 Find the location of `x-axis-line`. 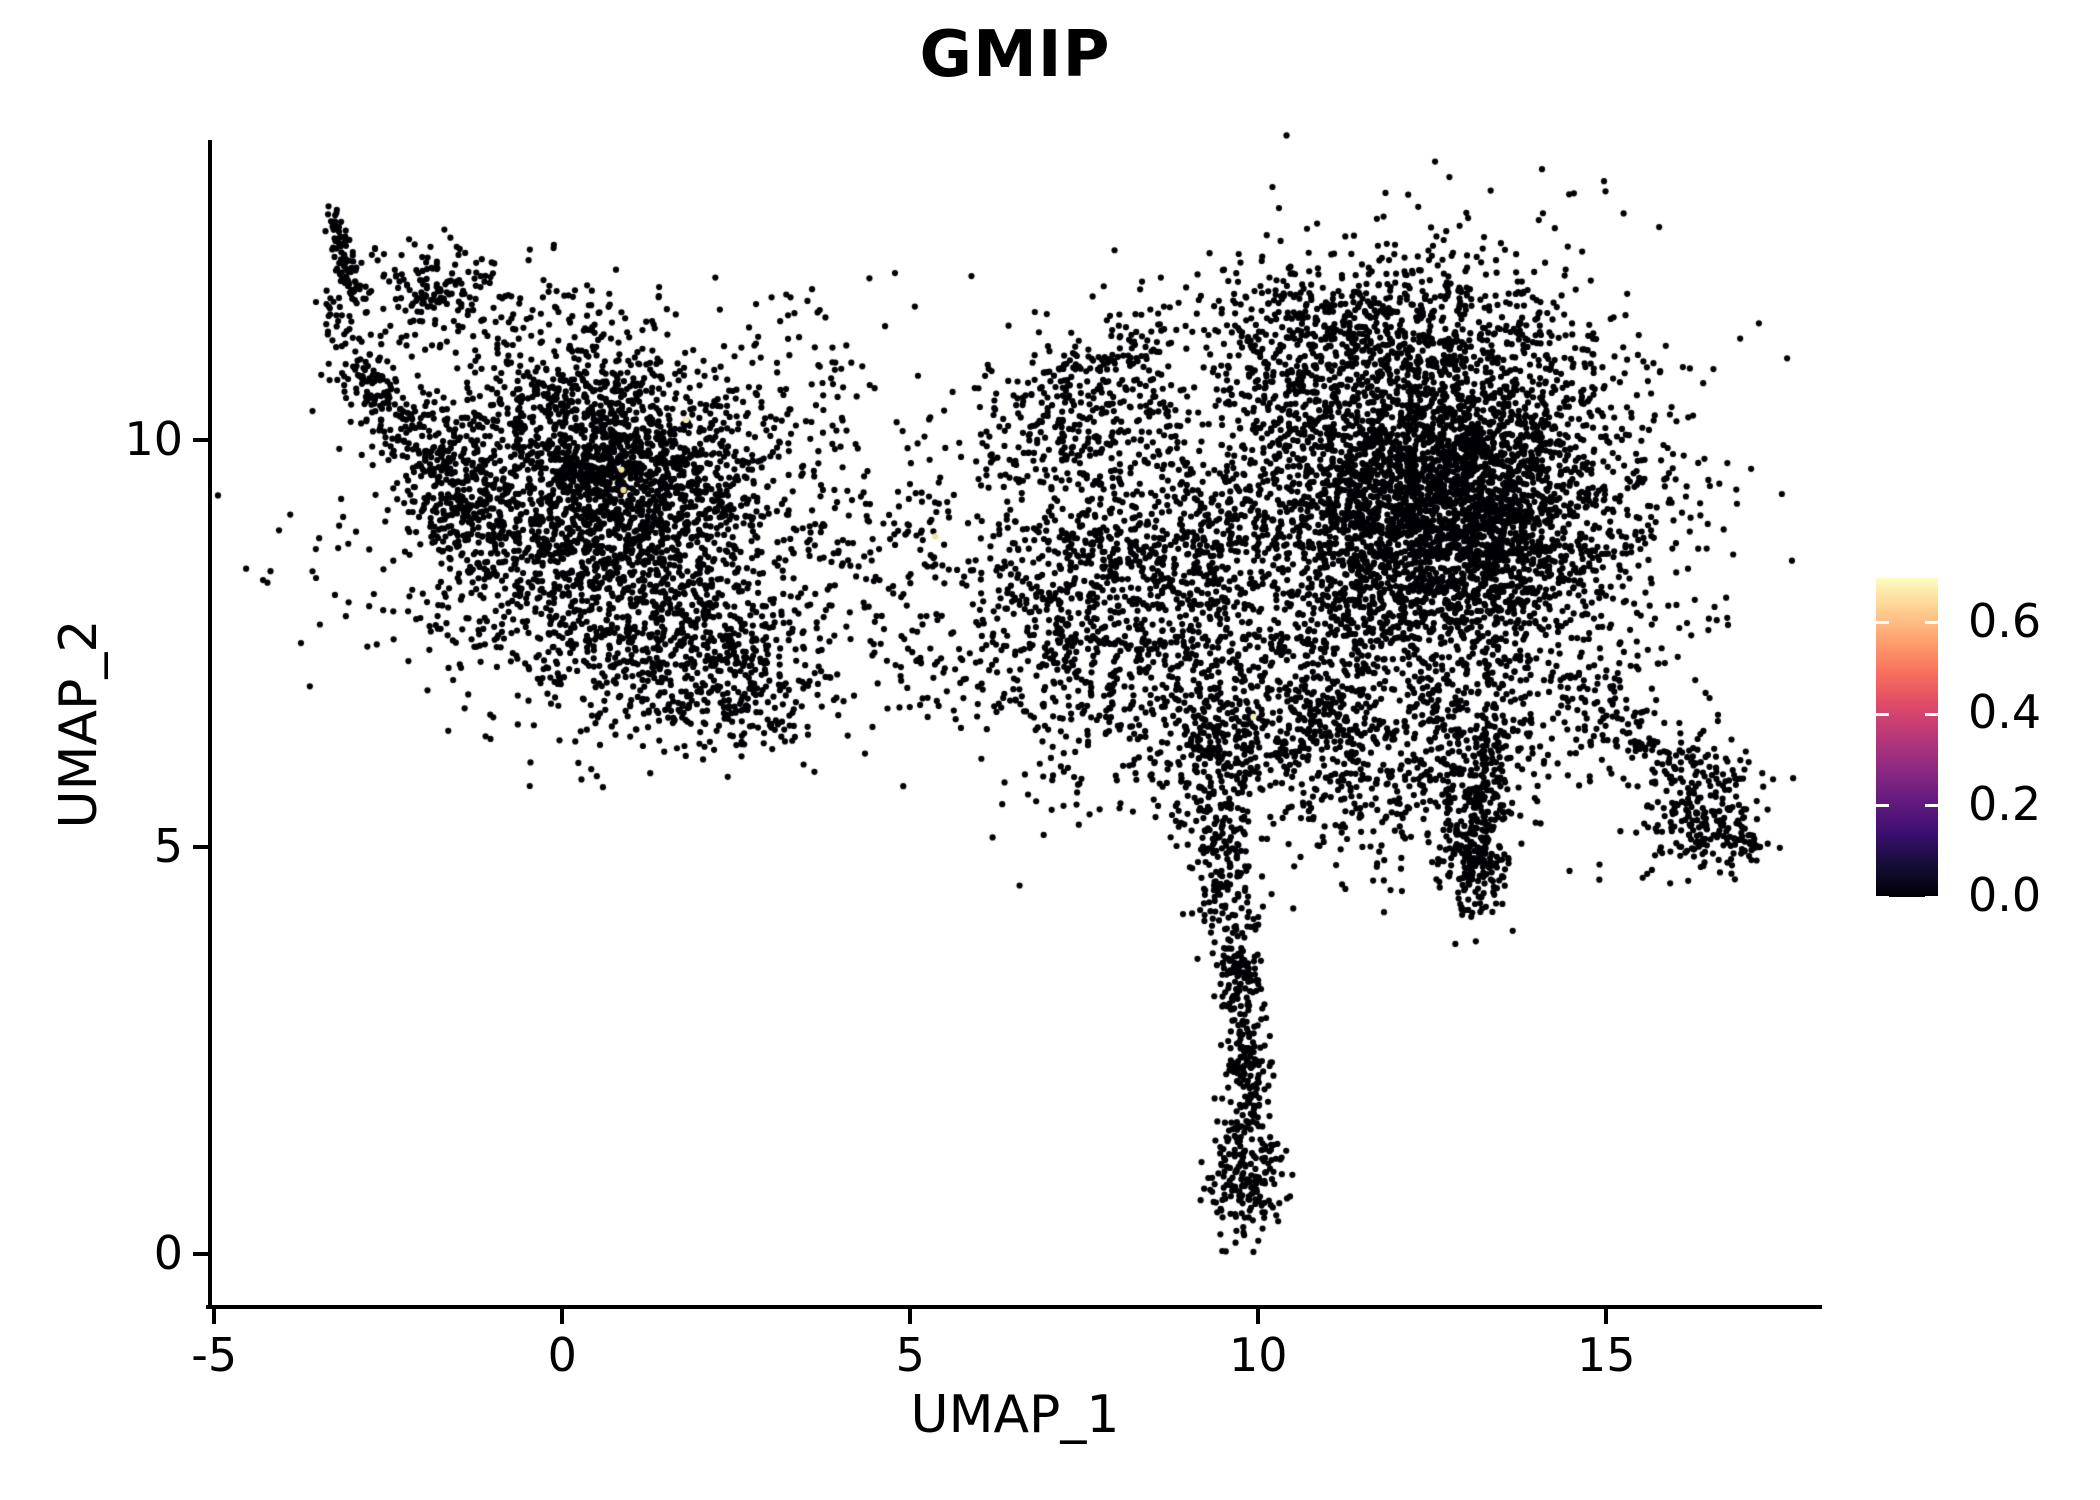

x-axis-line is located at coordinates (1014, 1307).